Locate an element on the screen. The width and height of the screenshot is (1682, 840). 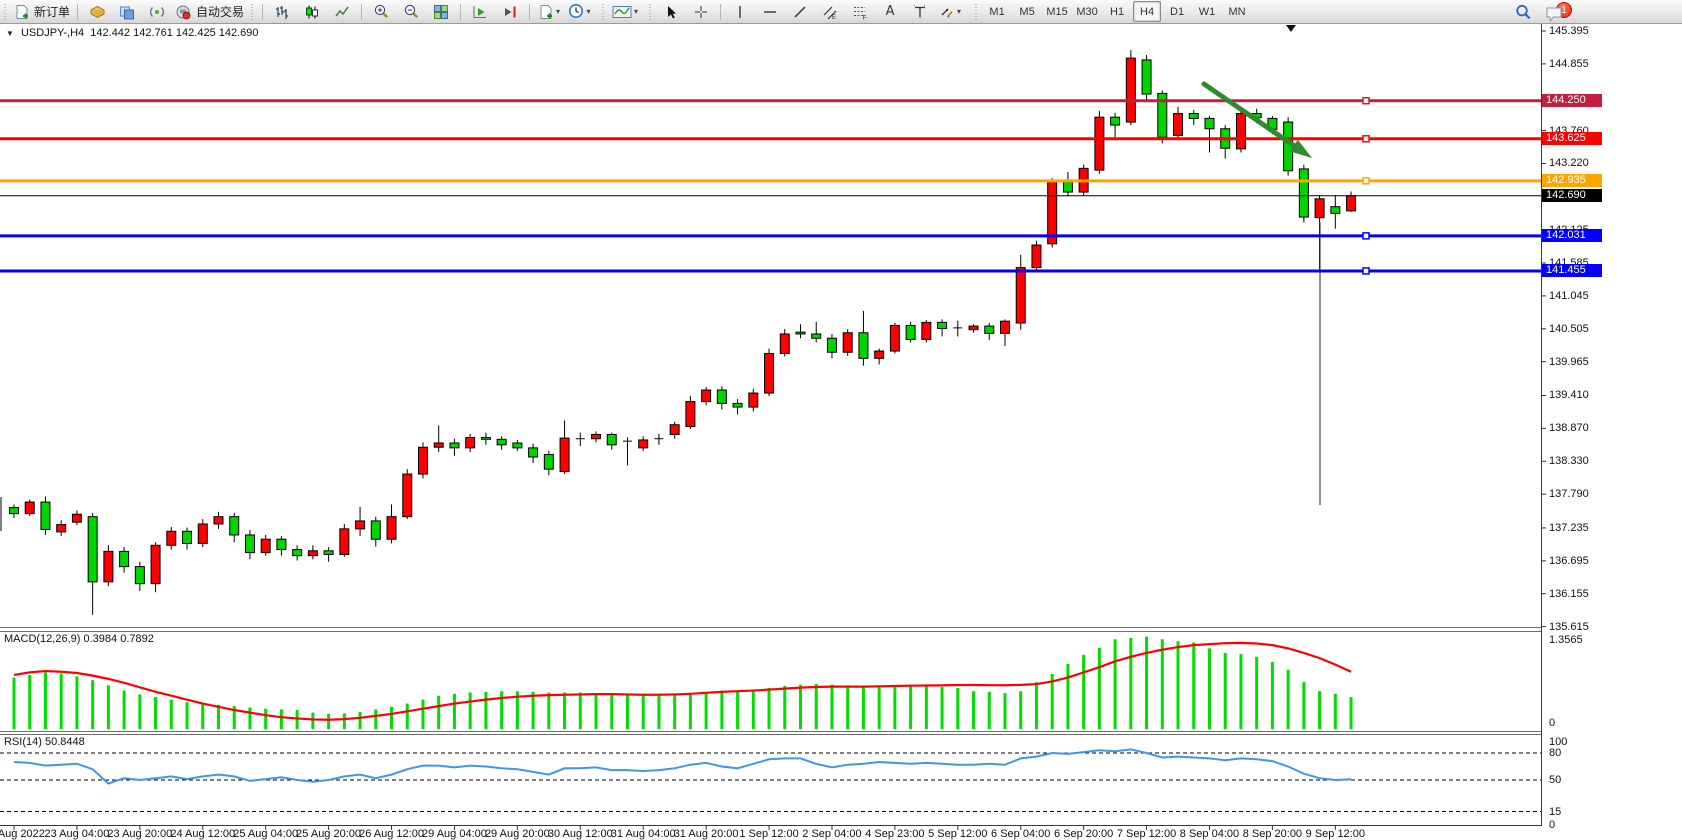
tile-windows-button is located at coordinates (441, 12).